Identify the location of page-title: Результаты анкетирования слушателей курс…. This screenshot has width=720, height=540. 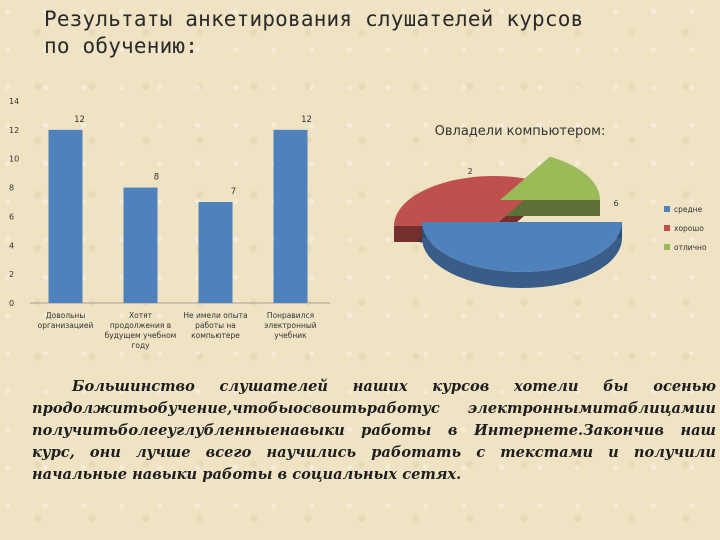
(364, 33).